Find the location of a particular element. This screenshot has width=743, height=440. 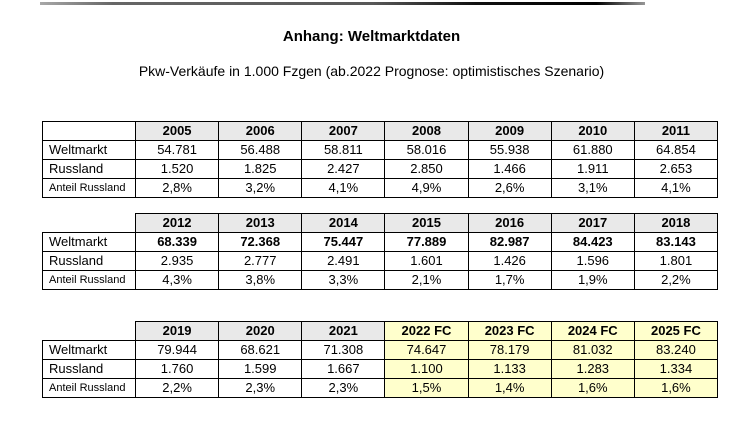

data-cell: 3,1% is located at coordinates (592, 188).